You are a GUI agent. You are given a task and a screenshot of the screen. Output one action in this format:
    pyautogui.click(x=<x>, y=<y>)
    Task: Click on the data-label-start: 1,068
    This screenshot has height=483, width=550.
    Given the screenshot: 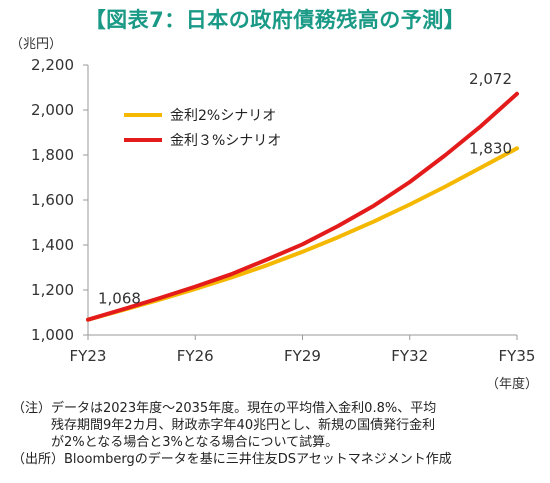 What is the action you would take?
    pyautogui.click(x=119, y=299)
    